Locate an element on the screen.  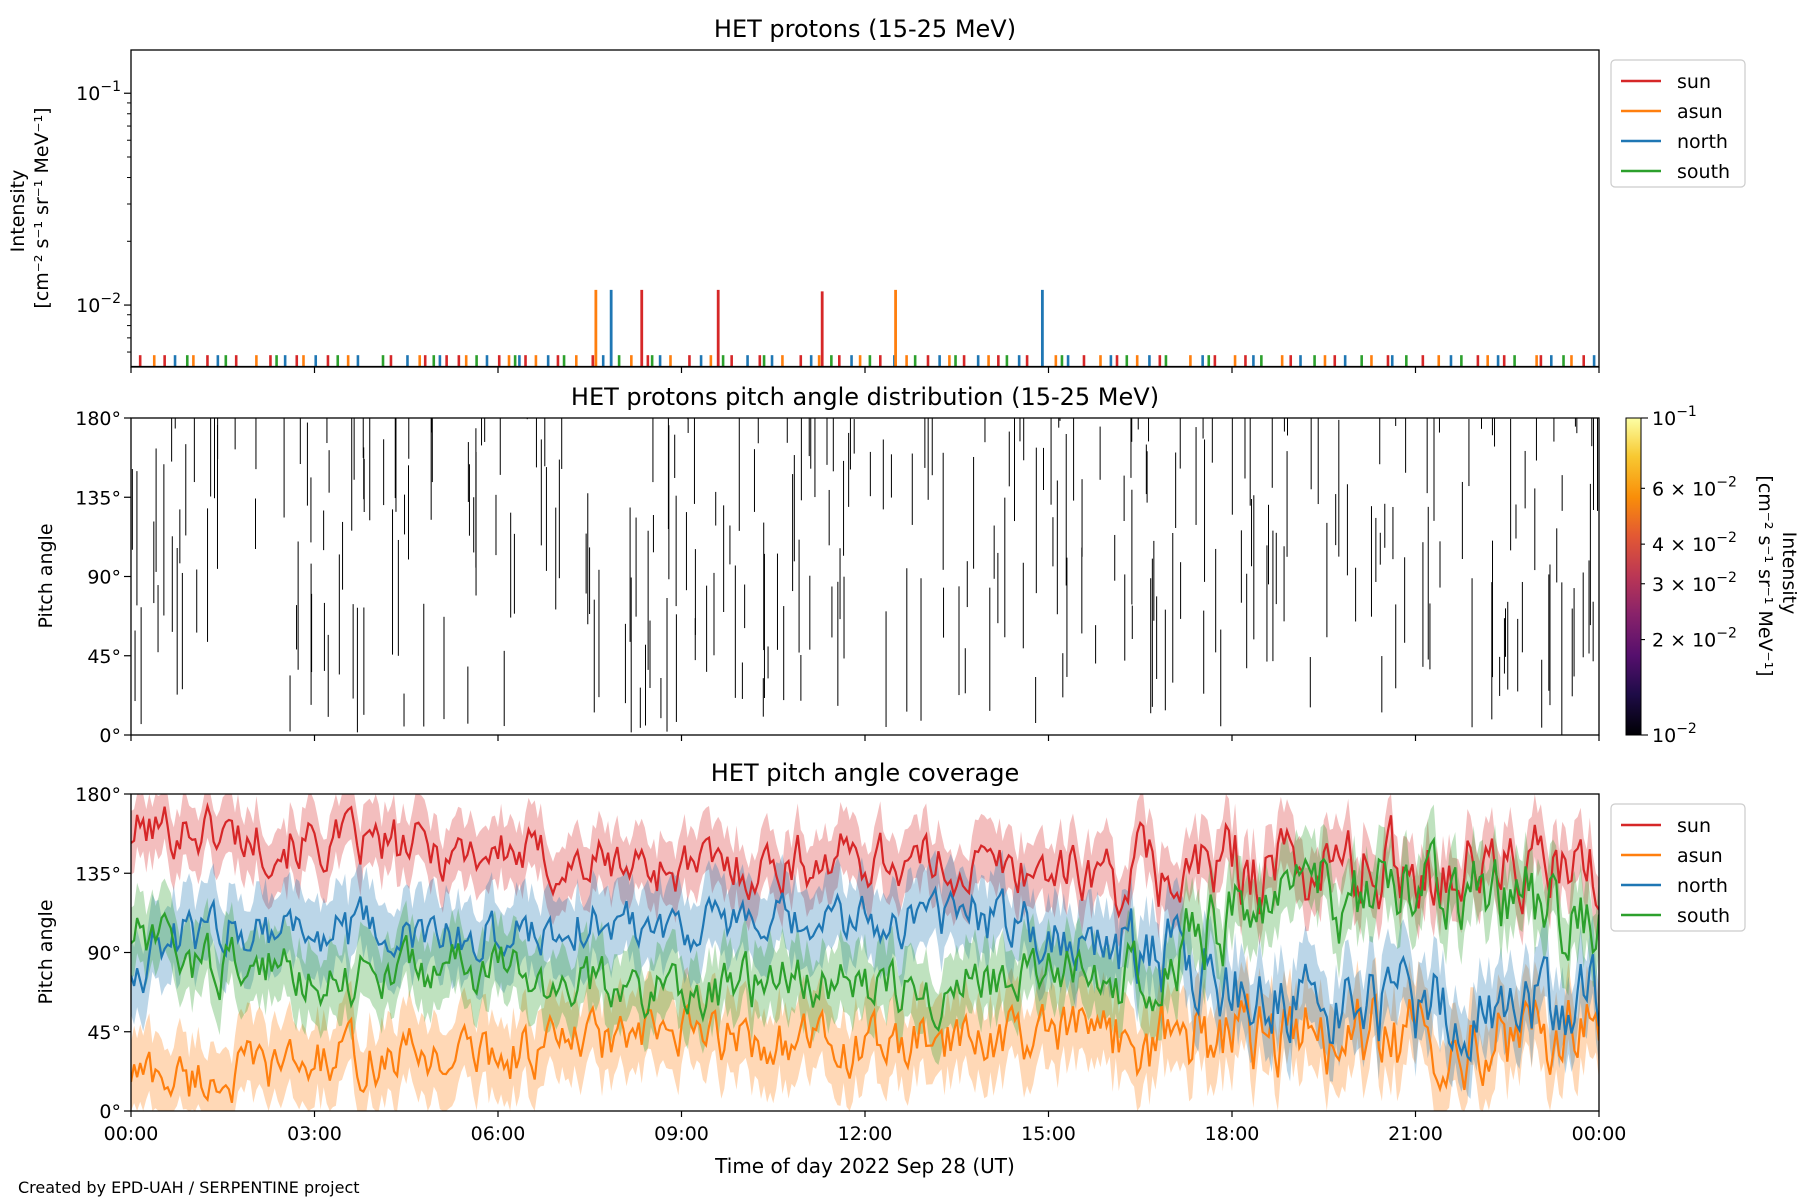
intensity-legend: sun asun north south is located at coordinates (1678, 123).